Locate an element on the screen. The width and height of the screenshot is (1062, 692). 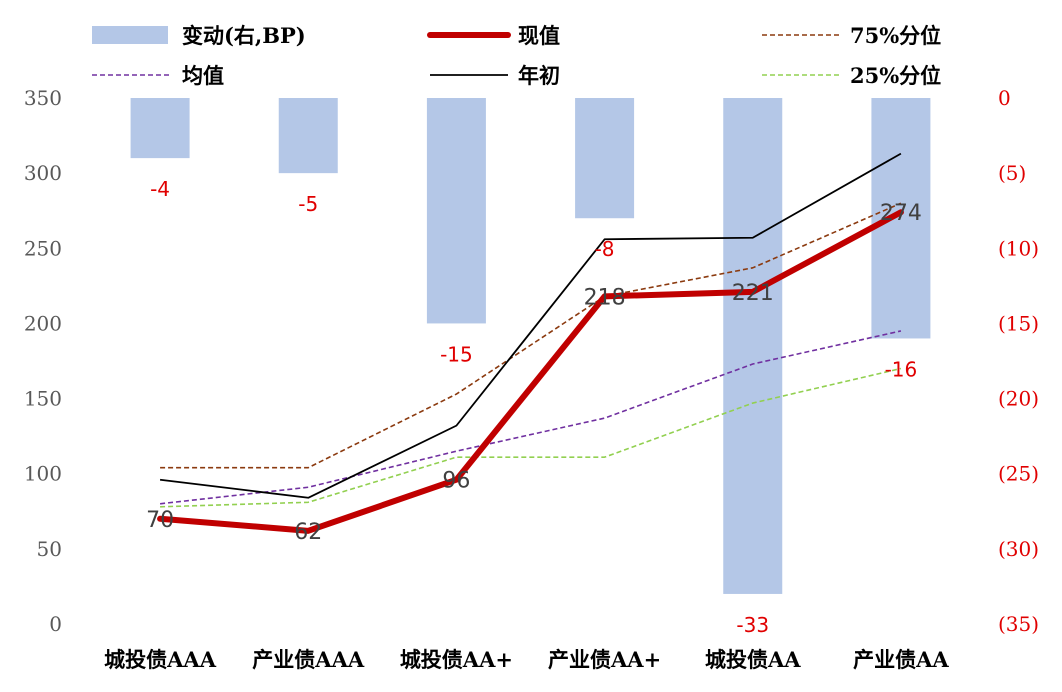
legend-label: 25%分位 is located at coordinates (895, 75).